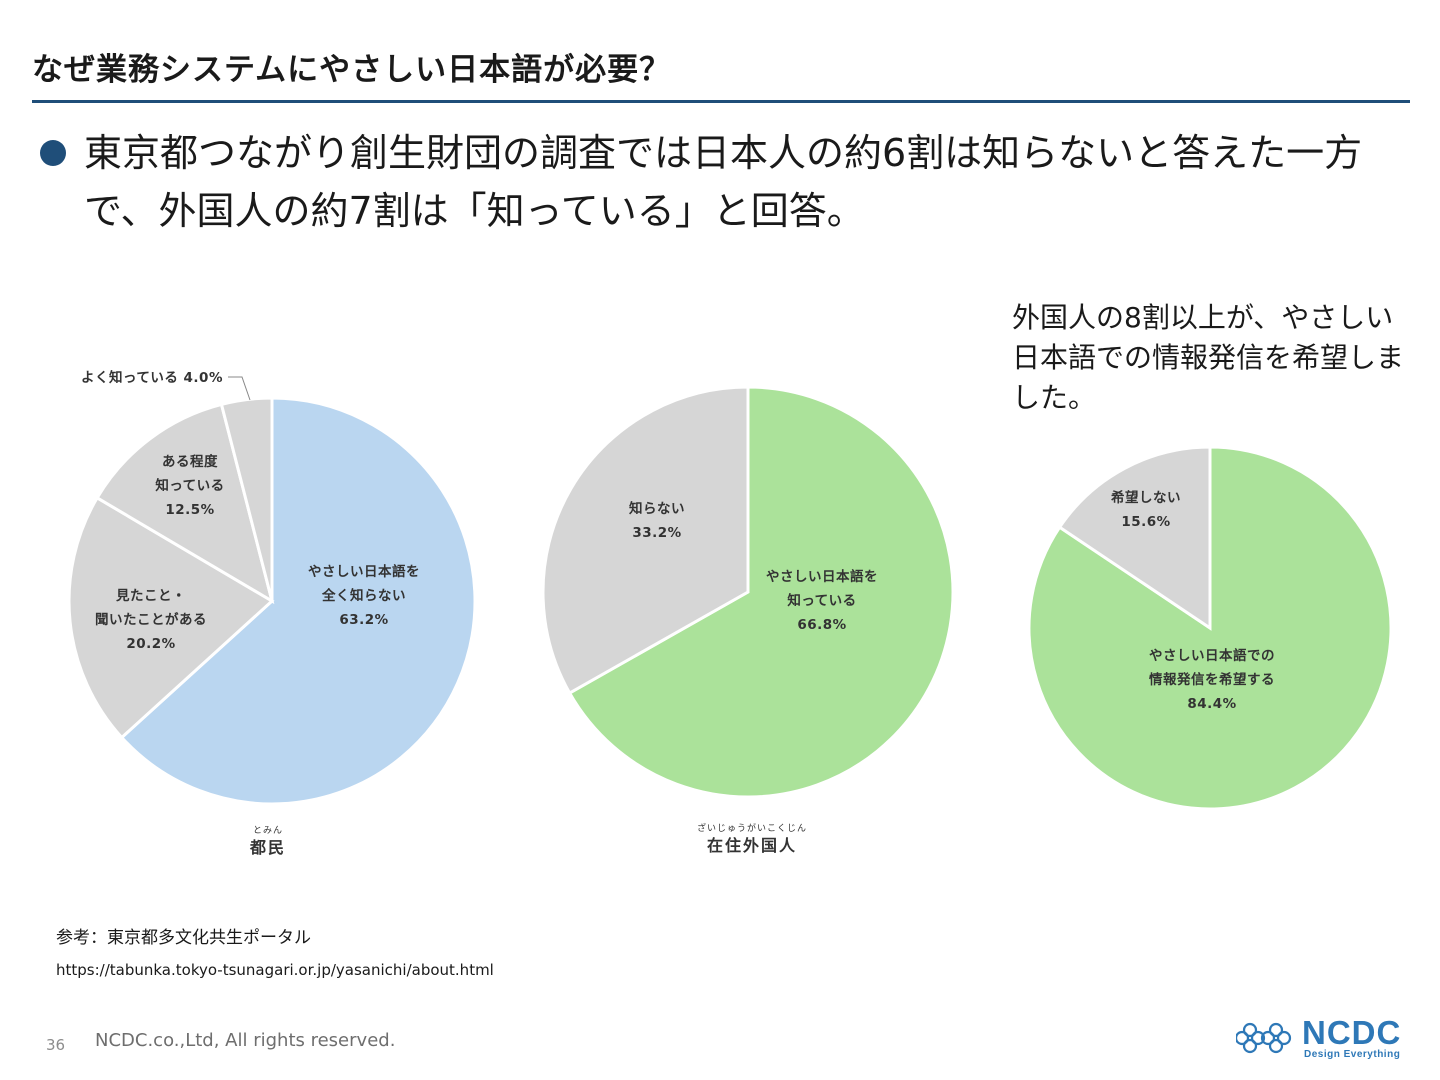  What do you see at coordinates (268, 830) in the screenshot?
I see `pie-0-title-ruby: とみん` at bounding box center [268, 830].